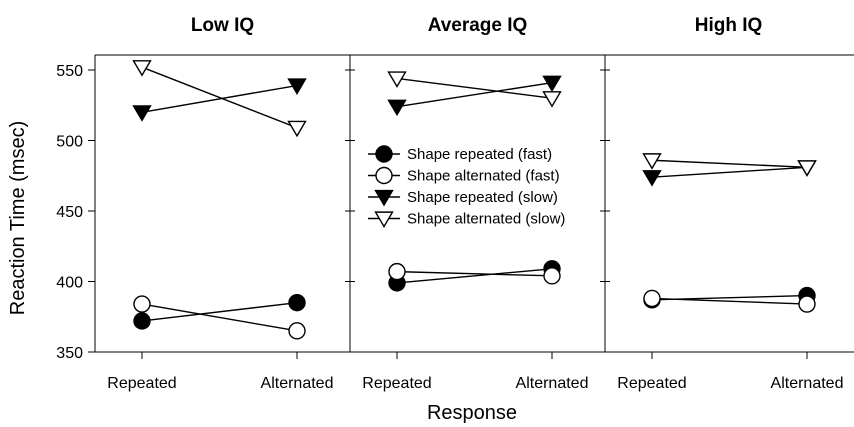  What do you see at coordinates (478, 25) in the screenshot?
I see `panel-title: Average IQ` at bounding box center [478, 25].